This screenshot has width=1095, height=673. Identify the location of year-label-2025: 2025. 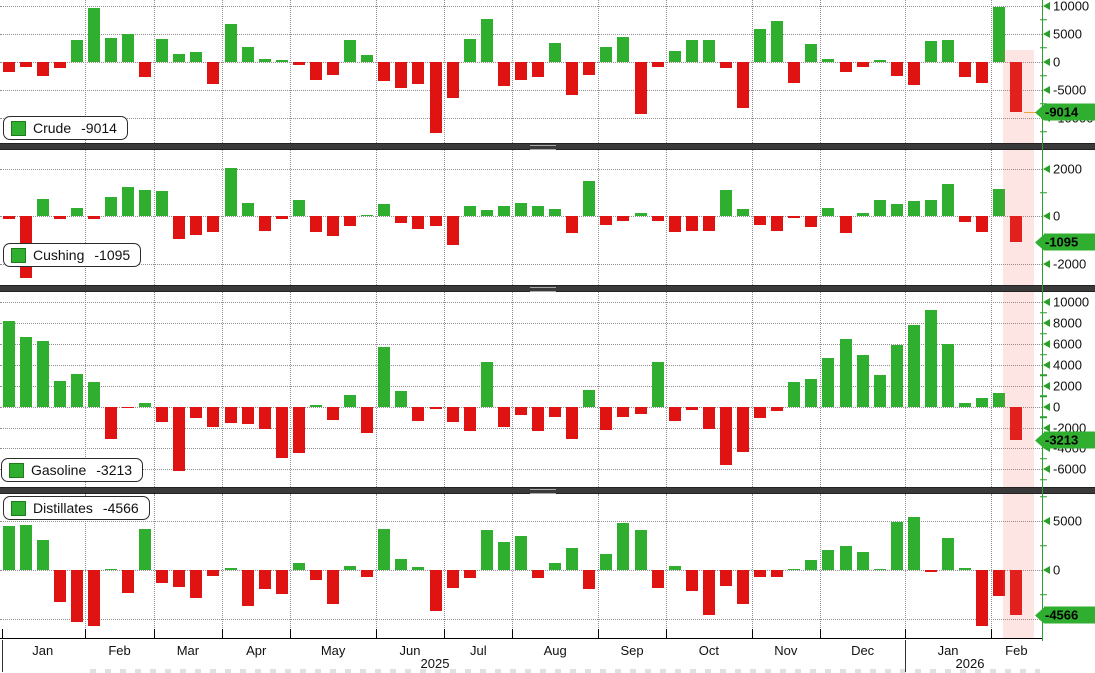
(435, 663).